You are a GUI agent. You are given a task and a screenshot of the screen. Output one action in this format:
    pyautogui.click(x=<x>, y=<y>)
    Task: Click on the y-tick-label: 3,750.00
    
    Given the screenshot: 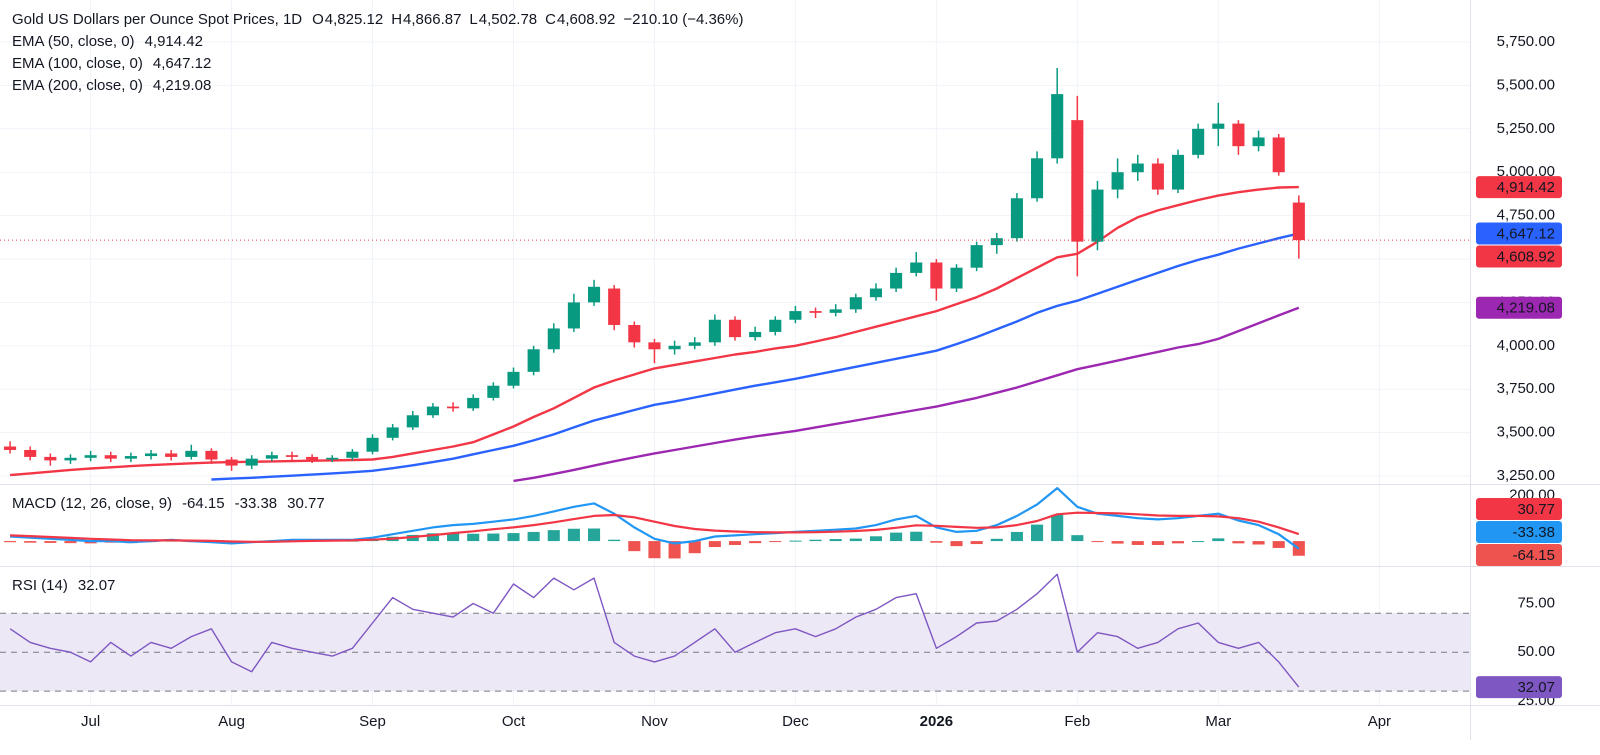 What is the action you would take?
    pyautogui.click(x=1526, y=388)
    